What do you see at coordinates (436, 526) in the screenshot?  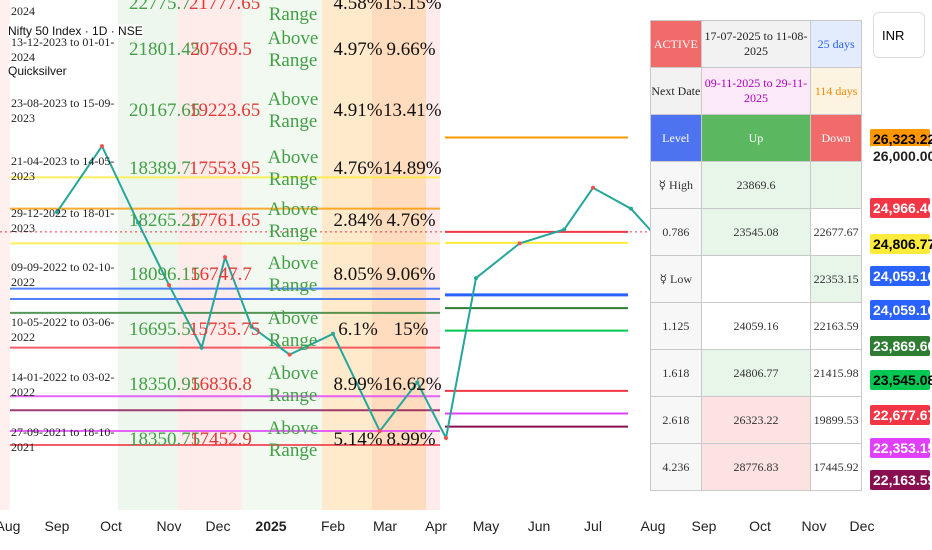 I see `x-tick-label: Apr` at bounding box center [436, 526].